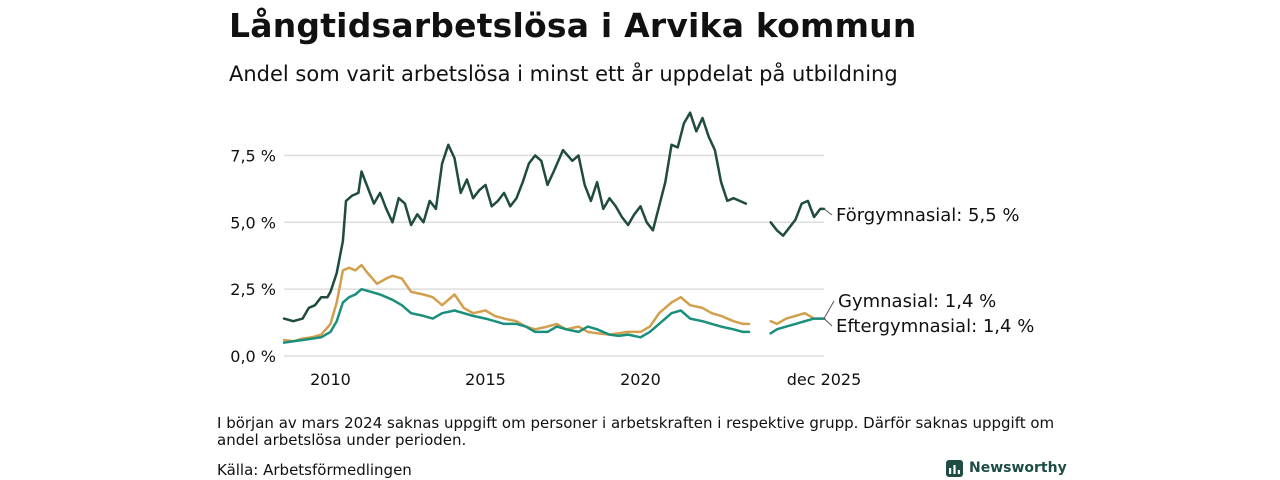  What do you see at coordinates (253, 155) in the screenshot?
I see `y-tick-label-3: 7,5 %` at bounding box center [253, 155].